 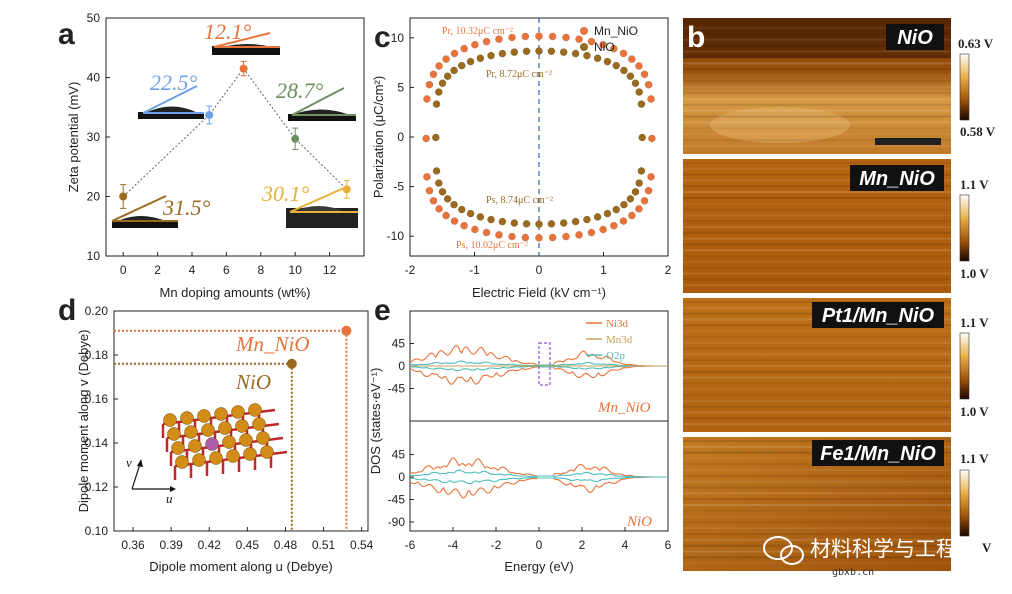 I want to click on colorbar-min-0: 0.58 V, so click(x=978, y=131).